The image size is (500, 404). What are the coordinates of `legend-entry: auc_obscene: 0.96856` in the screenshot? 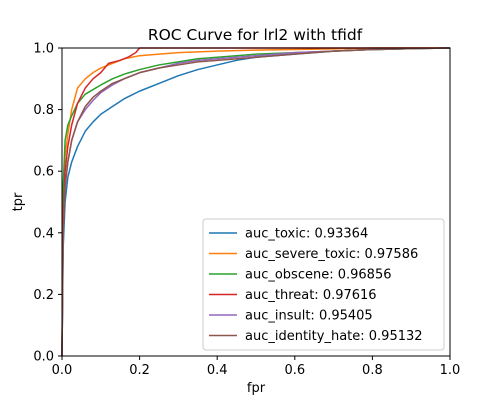 It's located at (318, 275).